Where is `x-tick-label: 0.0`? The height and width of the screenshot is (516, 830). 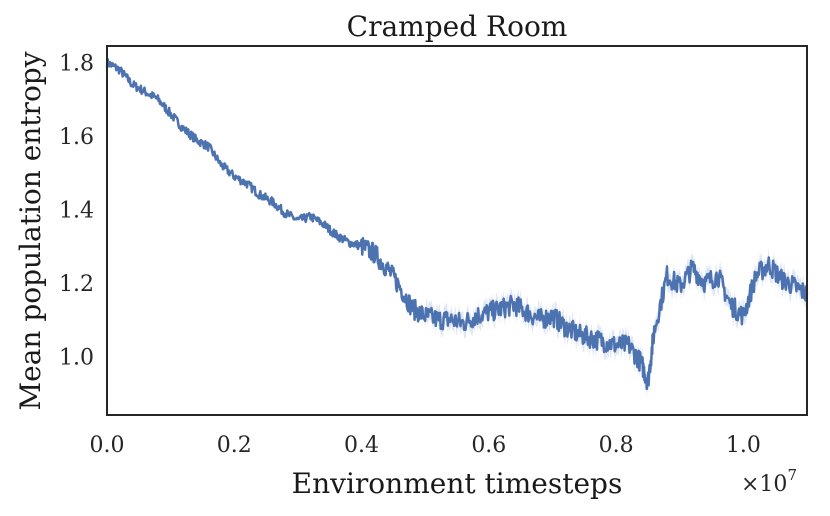
x-tick-label: 0.0 is located at coordinates (107, 445).